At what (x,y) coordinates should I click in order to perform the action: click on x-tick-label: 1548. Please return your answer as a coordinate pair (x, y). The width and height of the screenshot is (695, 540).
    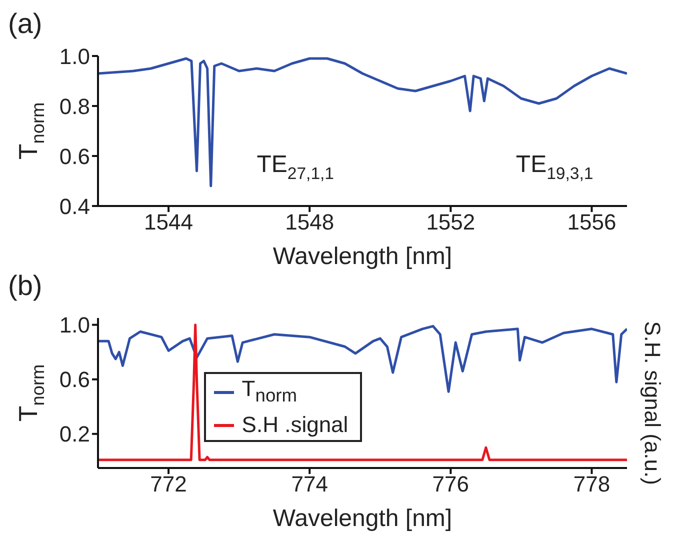
    Looking at the image, I should click on (309, 222).